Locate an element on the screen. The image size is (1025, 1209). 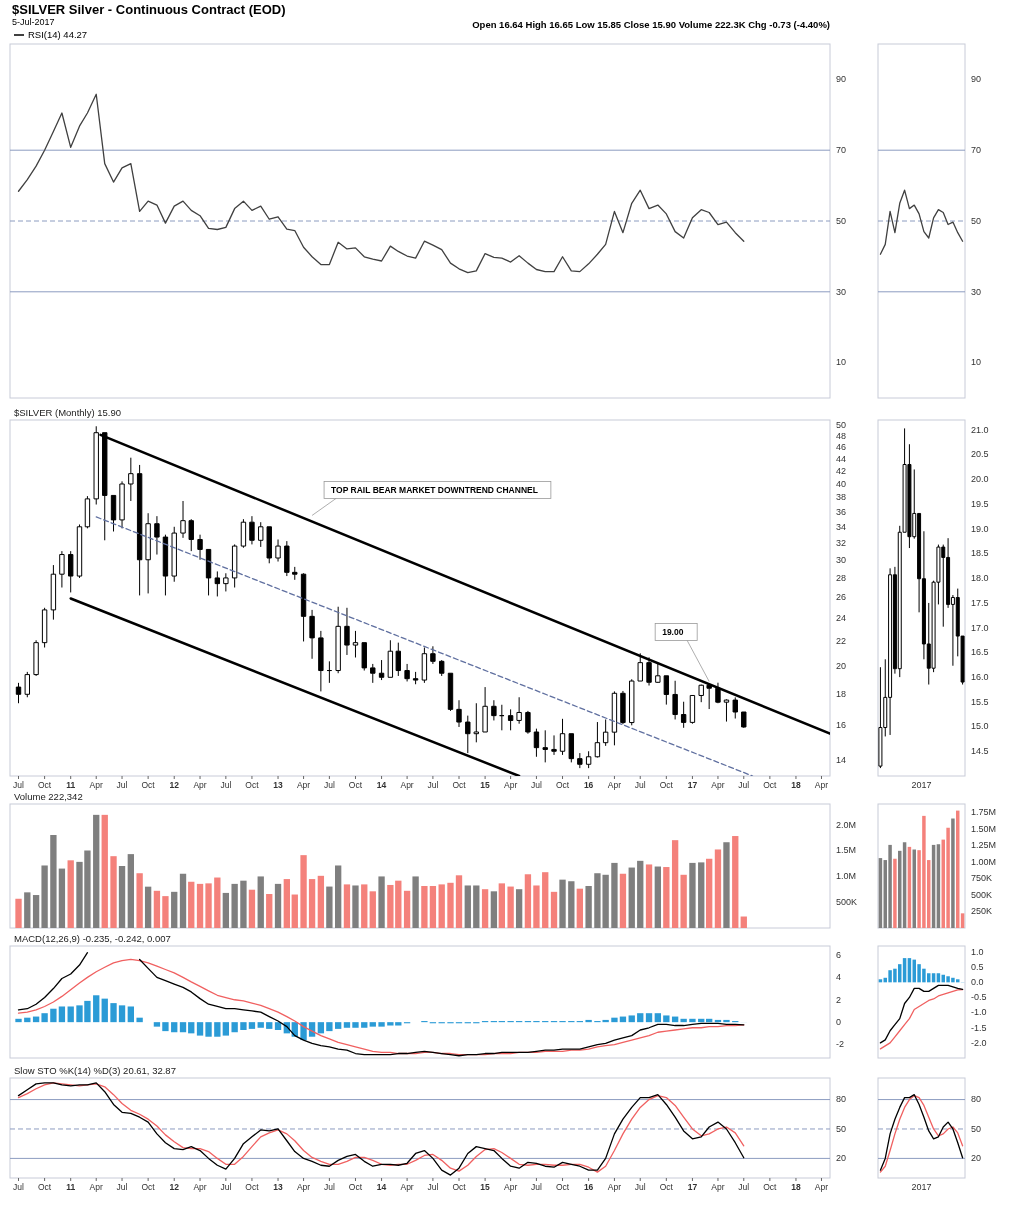
y-tick-label: 44 is located at coordinates (841, 458).